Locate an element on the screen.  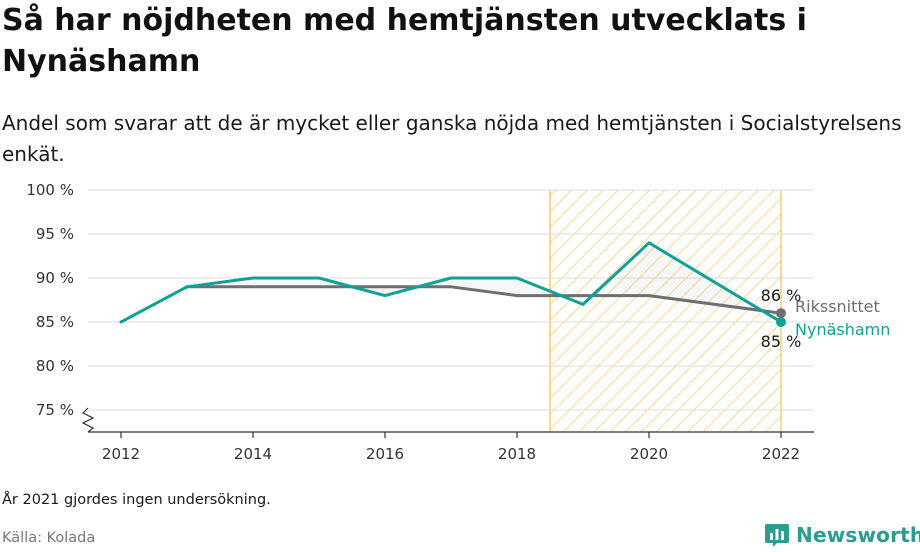
end-point-riket is located at coordinates (781, 313).